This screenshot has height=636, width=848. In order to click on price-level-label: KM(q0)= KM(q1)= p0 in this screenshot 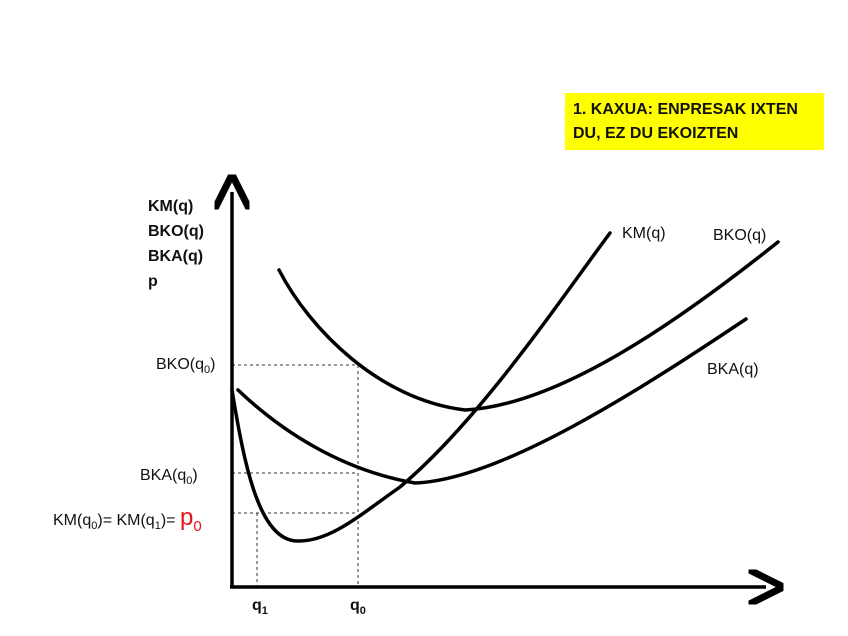, I will do `click(127, 519)`.